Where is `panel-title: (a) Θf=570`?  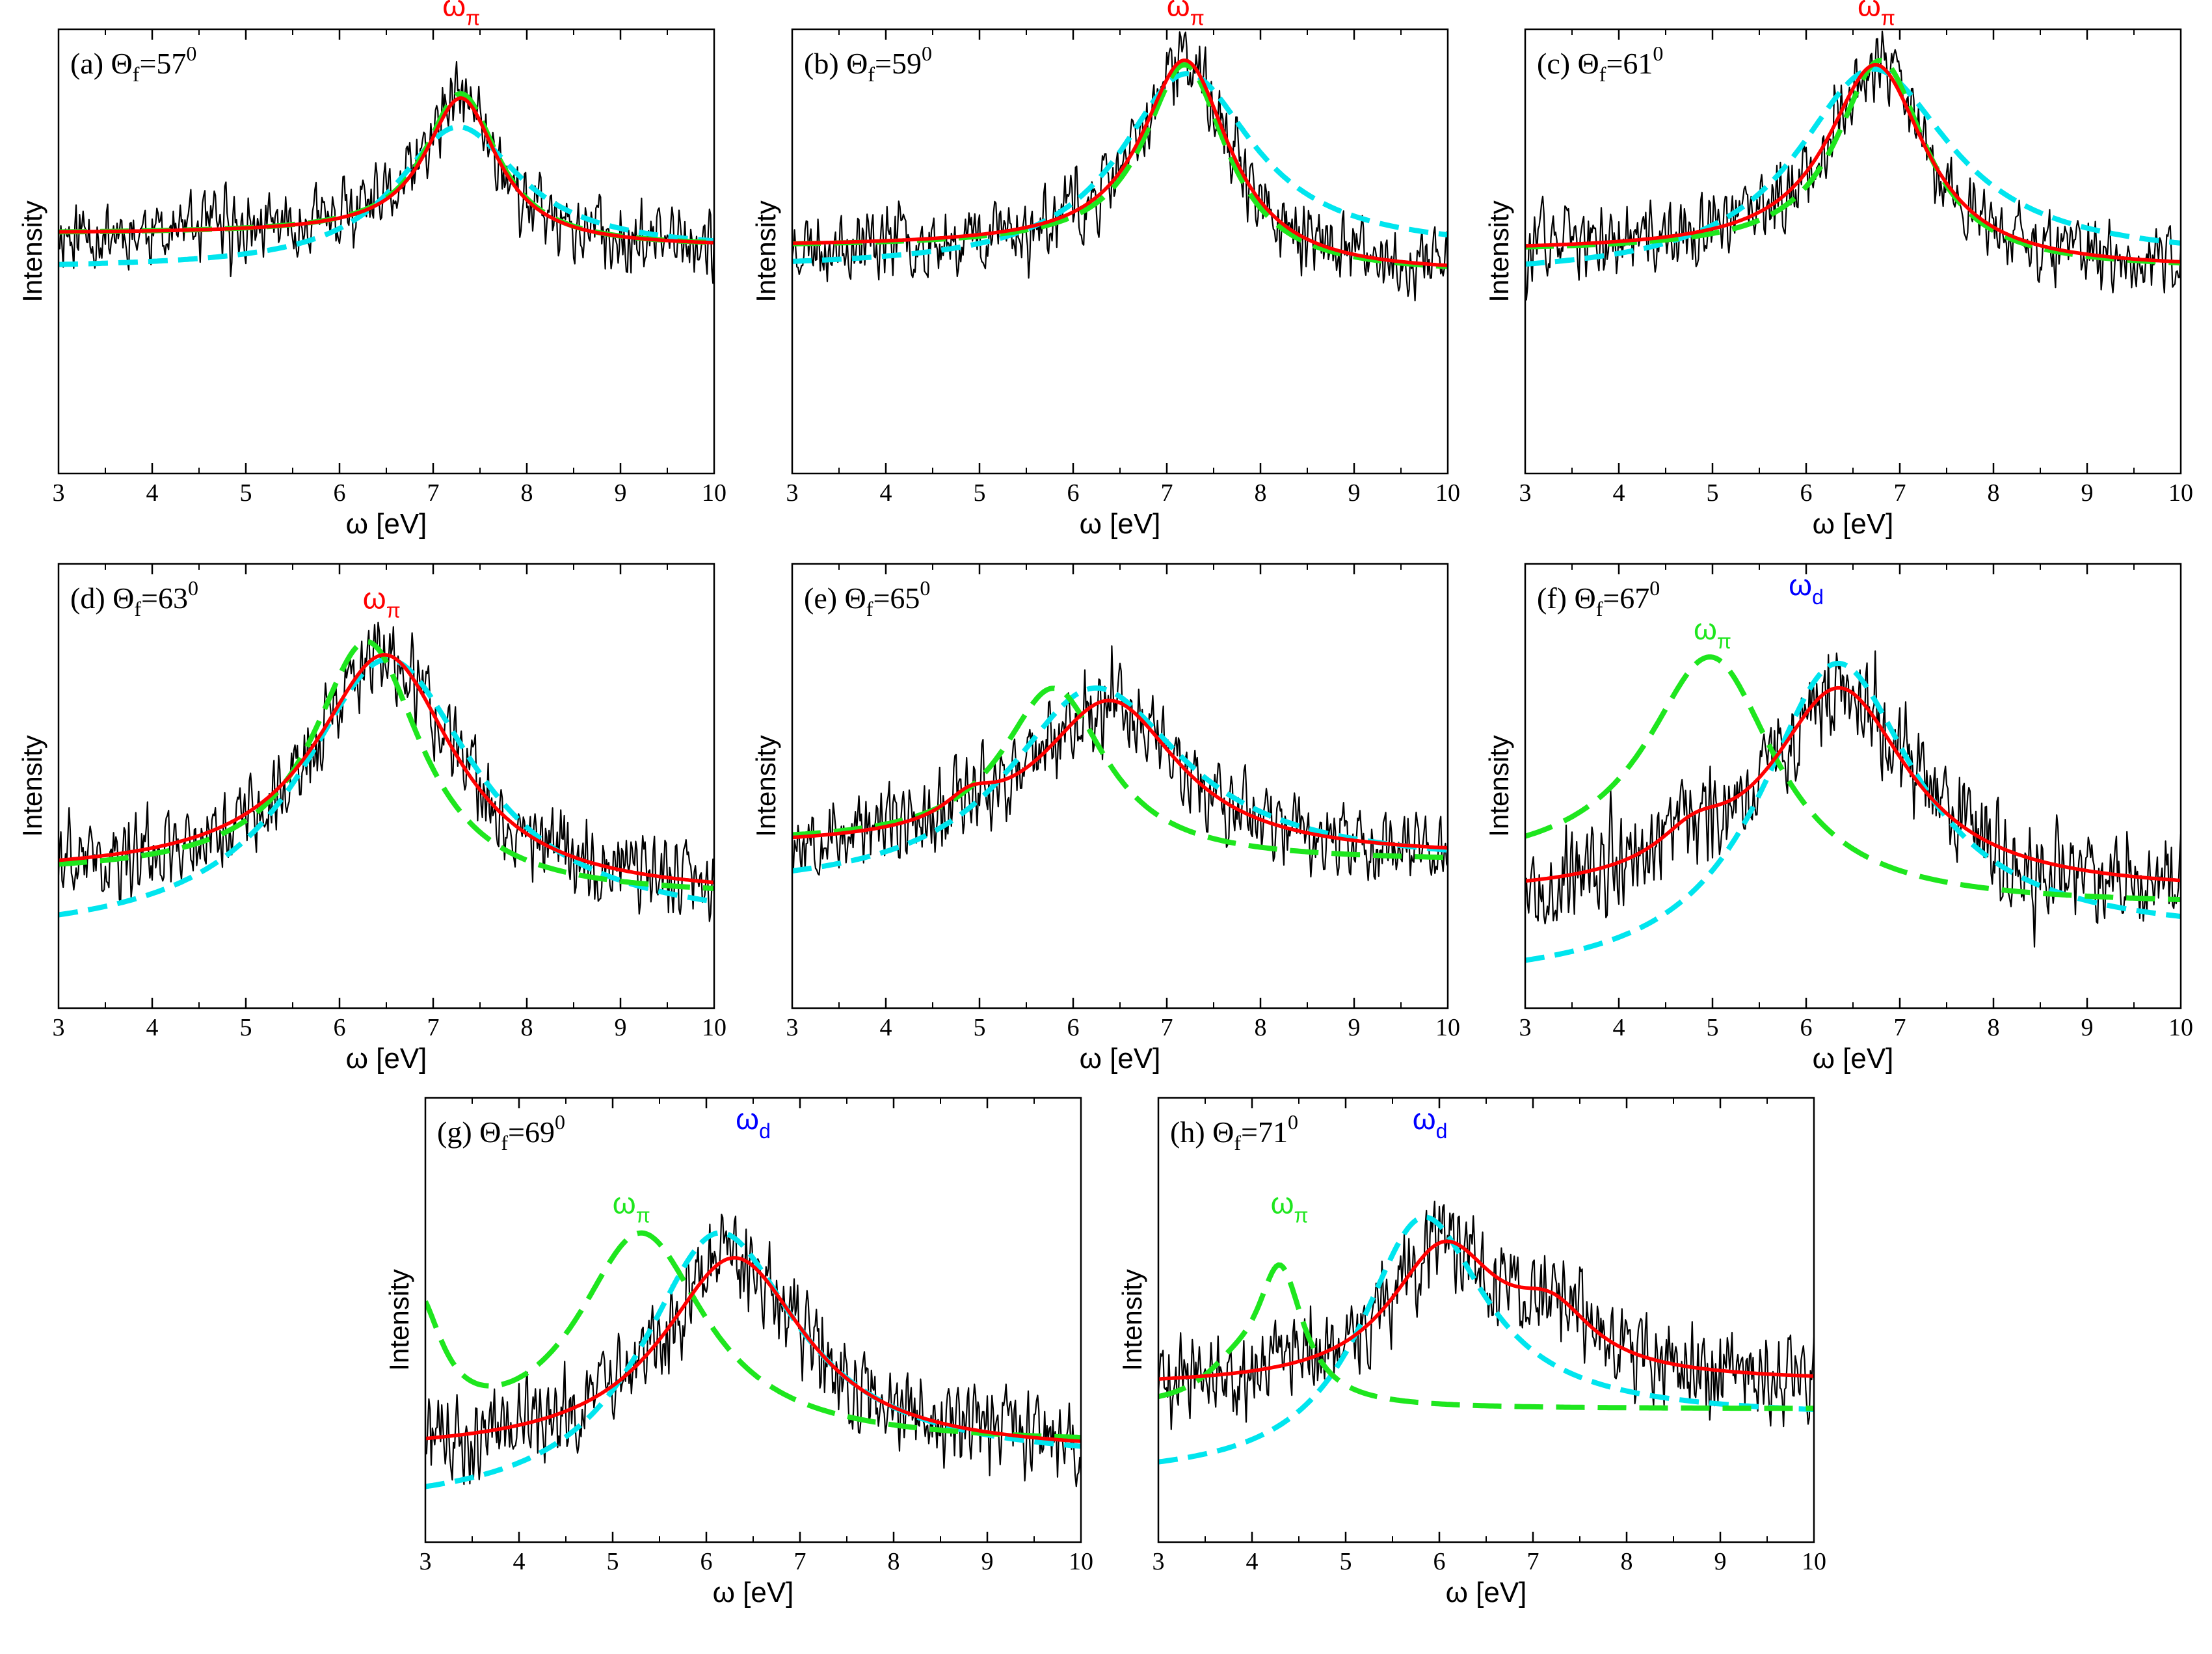 panel-title: (a) Θf=570 is located at coordinates (133, 64).